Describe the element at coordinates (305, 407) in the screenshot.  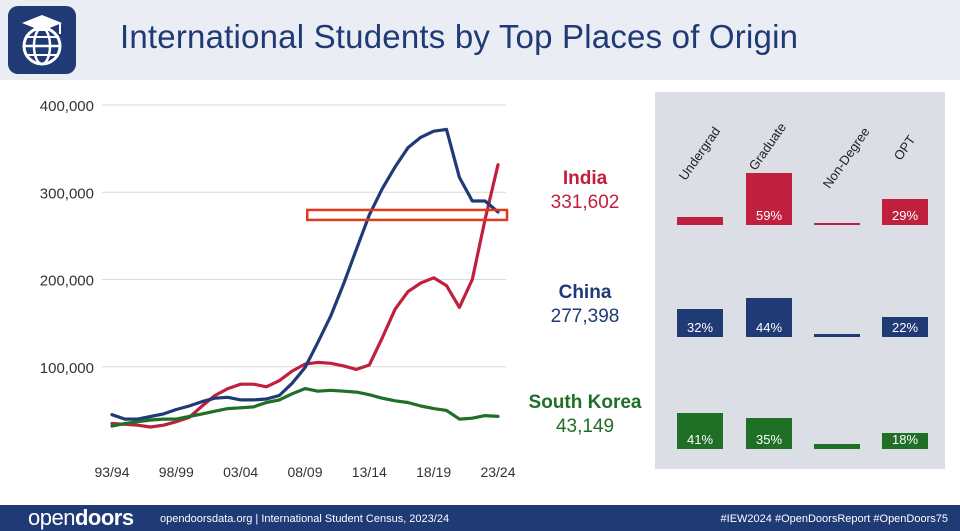
I see `series-line-south-korea` at that location.